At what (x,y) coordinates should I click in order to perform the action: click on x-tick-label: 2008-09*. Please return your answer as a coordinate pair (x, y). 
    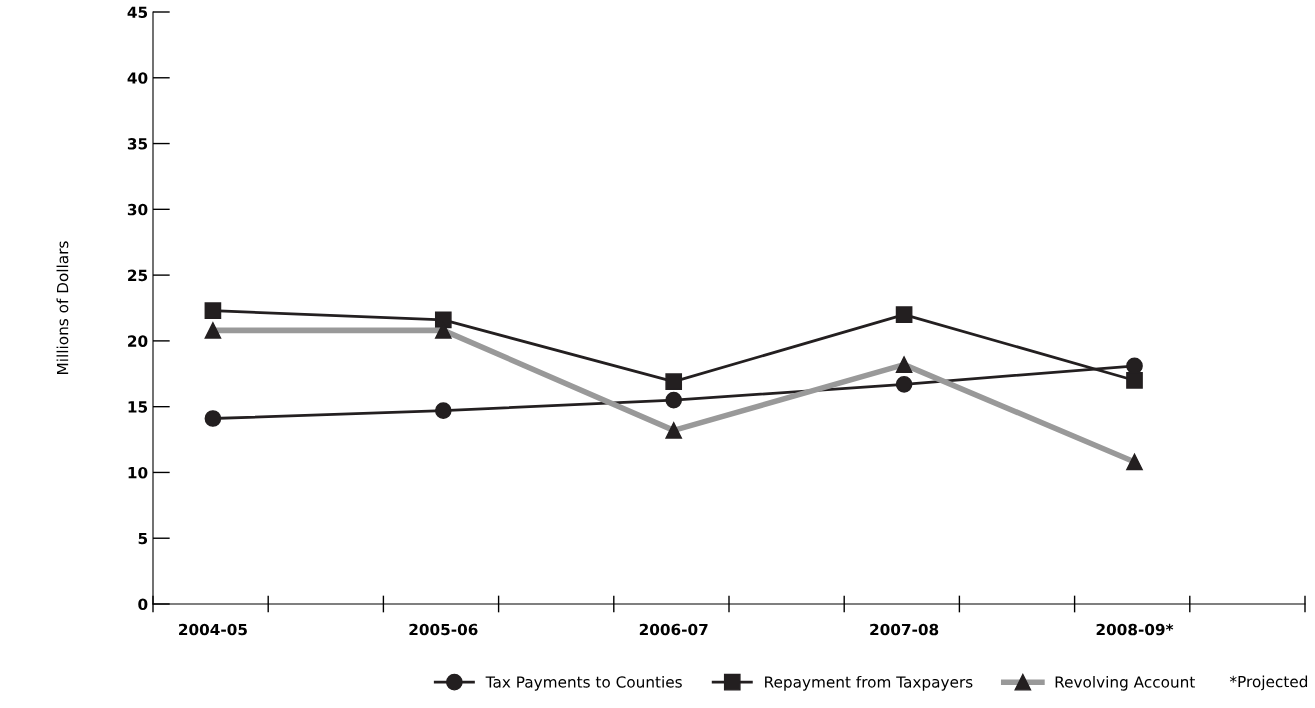
    Looking at the image, I should click on (1135, 629).